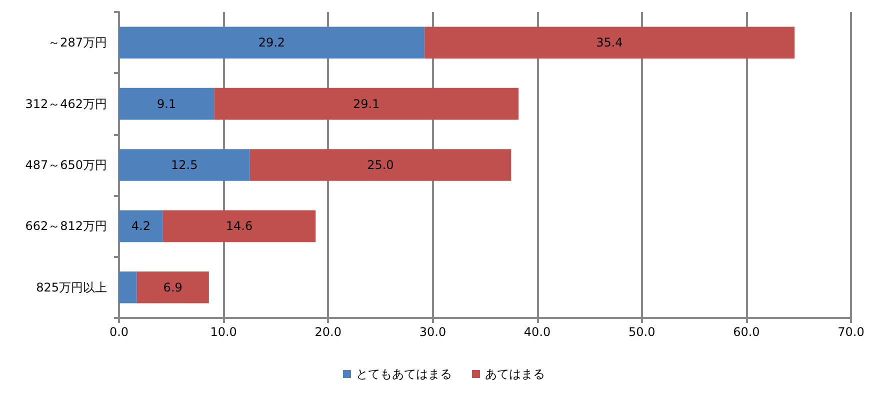  What do you see at coordinates (642, 332) in the screenshot?
I see `x-tick-label: 50.0` at bounding box center [642, 332].